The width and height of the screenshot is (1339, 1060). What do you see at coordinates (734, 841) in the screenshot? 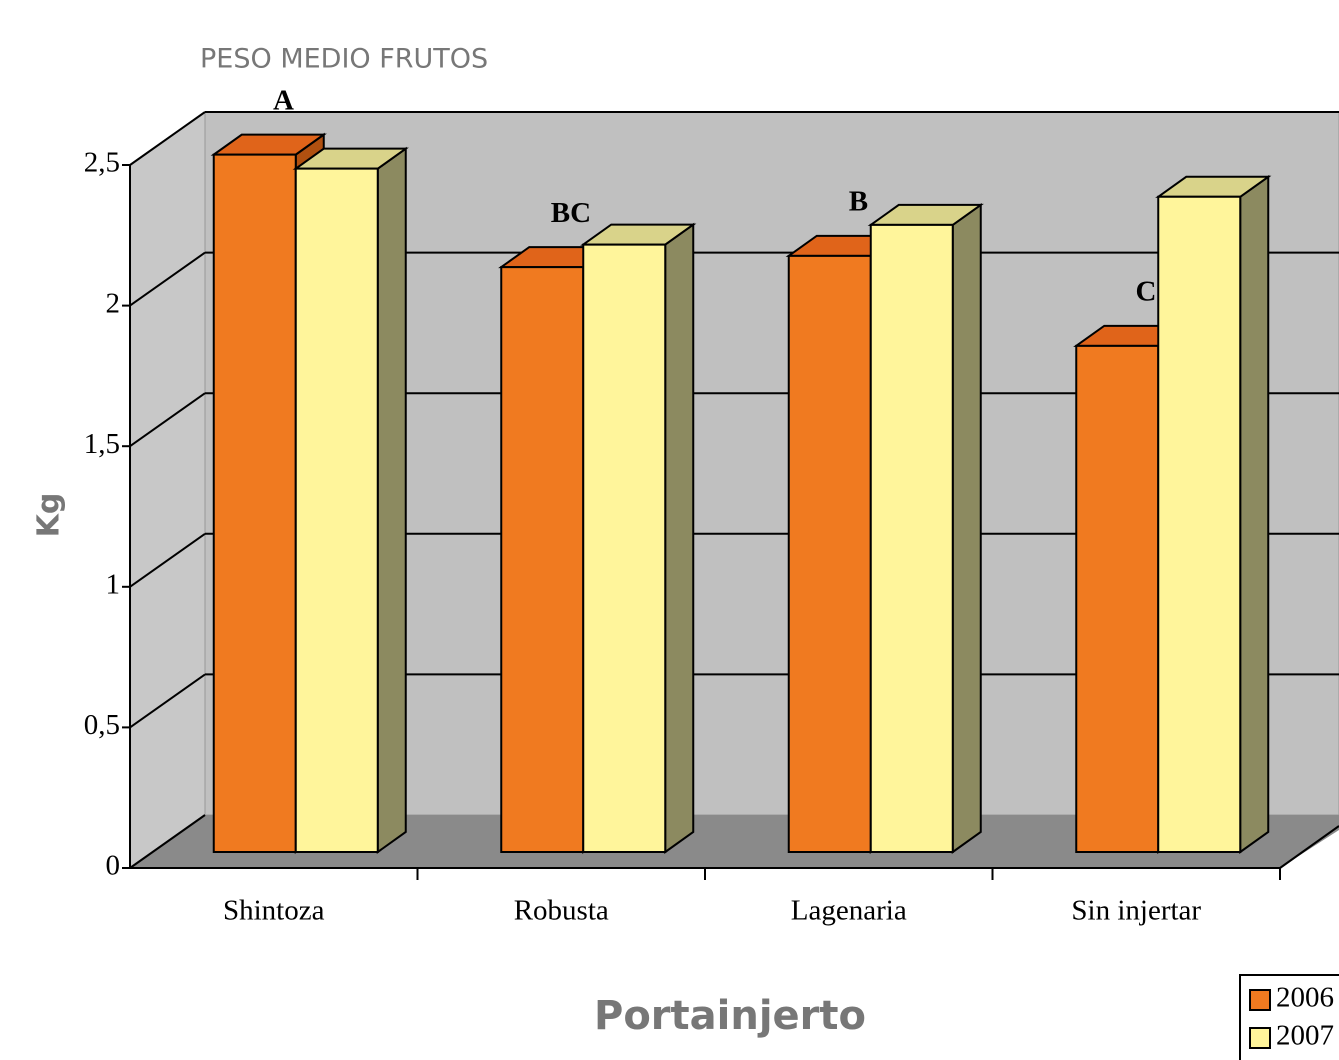
I see `floor` at bounding box center [734, 841].